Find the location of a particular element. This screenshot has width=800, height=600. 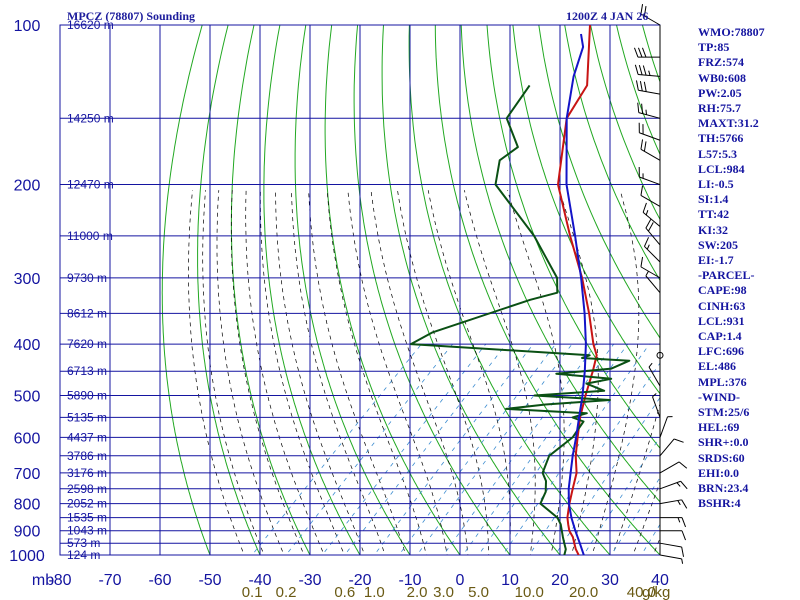

mixing-ratio-label: 40.0 is located at coordinates (641, 592).